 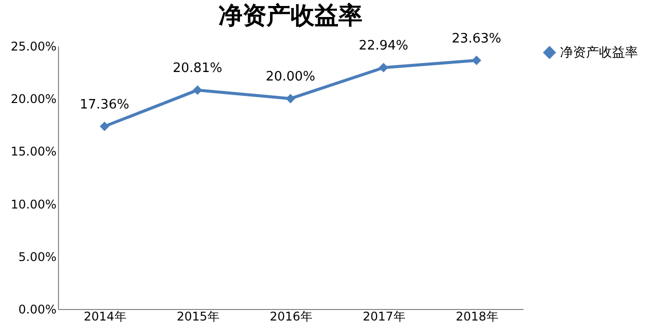 What do you see at coordinates (33, 204) in the screenshot?
I see `y-tick-label: 10.00%` at bounding box center [33, 204].